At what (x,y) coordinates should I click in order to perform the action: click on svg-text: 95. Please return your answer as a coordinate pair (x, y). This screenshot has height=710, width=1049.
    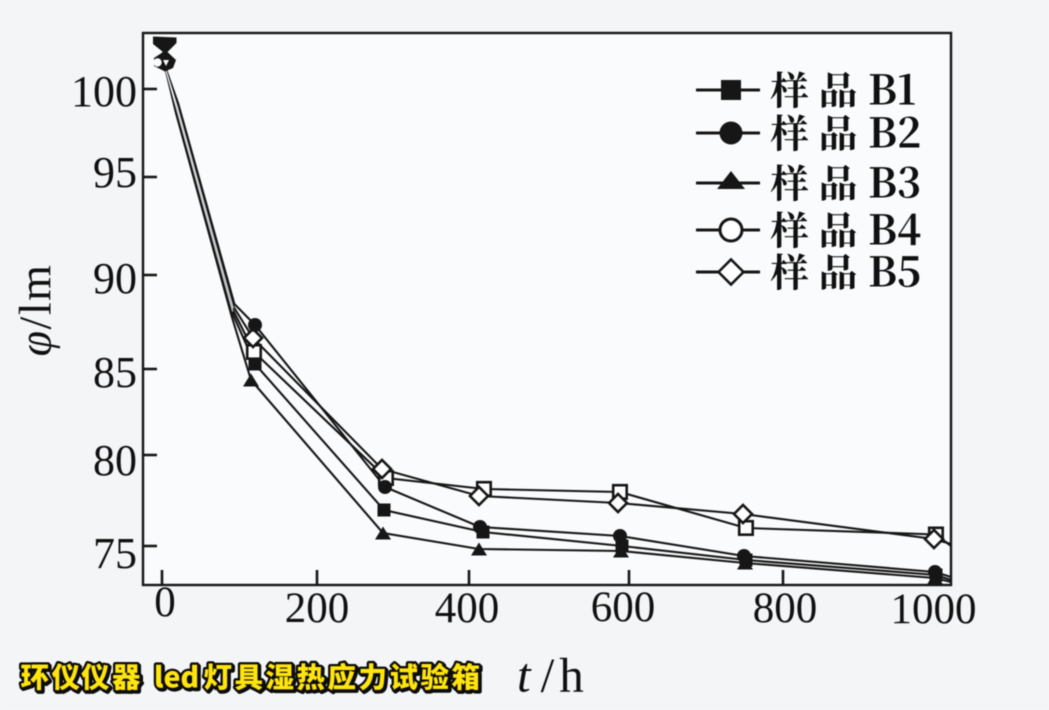
    Looking at the image, I should click on (115, 172).